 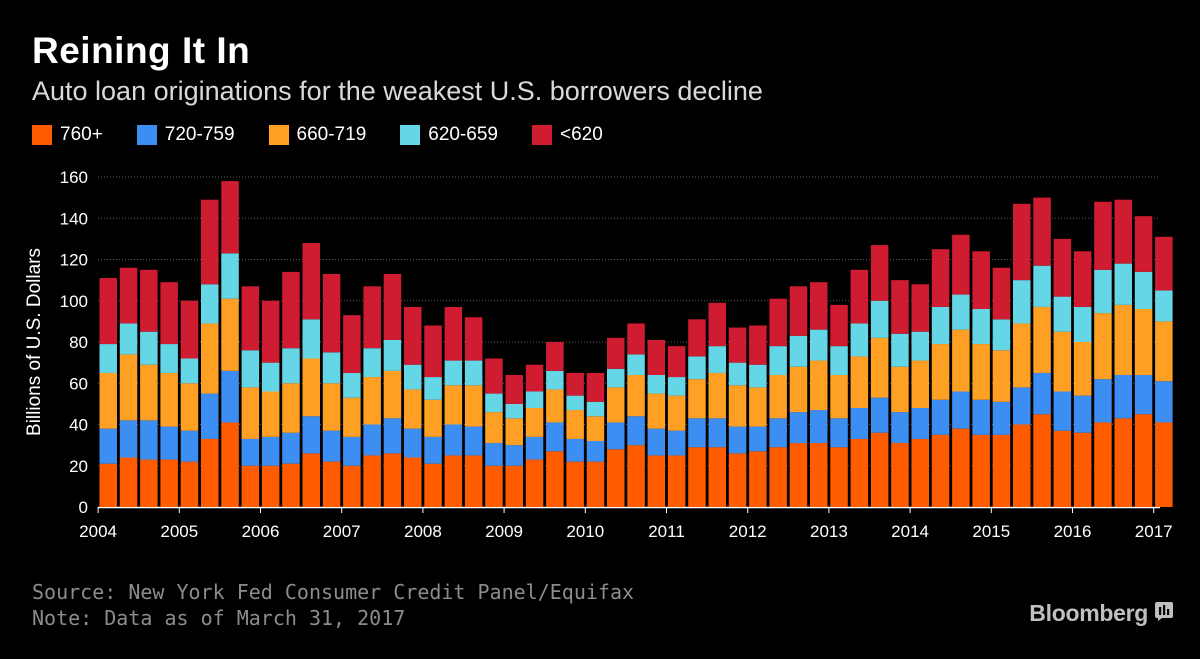 What do you see at coordinates (504, 531) in the screenshot?
I see `x-tick-label: 2009` at bounding box center [504, 531].